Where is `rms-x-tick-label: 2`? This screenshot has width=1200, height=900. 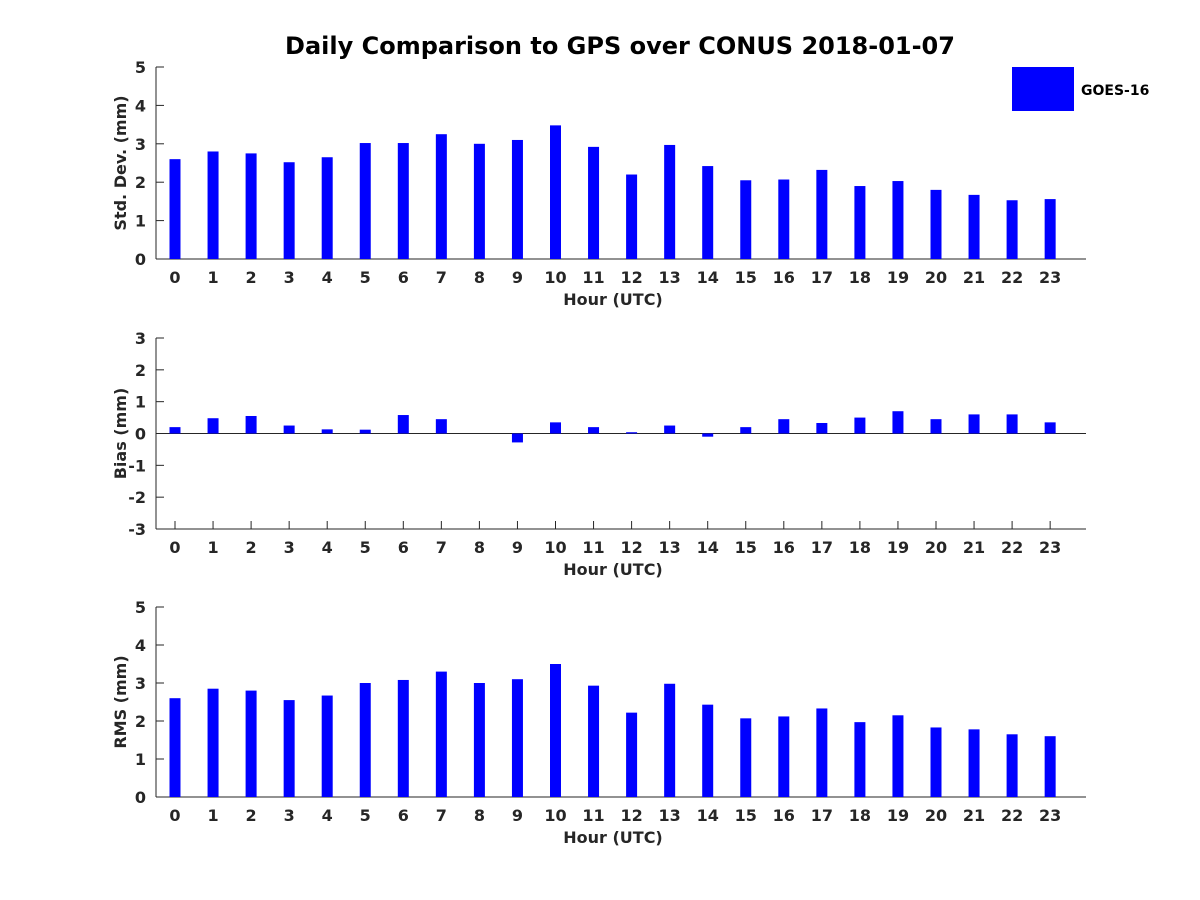
rms-x-tick-label: 2 is located at coordinates (251, 815).